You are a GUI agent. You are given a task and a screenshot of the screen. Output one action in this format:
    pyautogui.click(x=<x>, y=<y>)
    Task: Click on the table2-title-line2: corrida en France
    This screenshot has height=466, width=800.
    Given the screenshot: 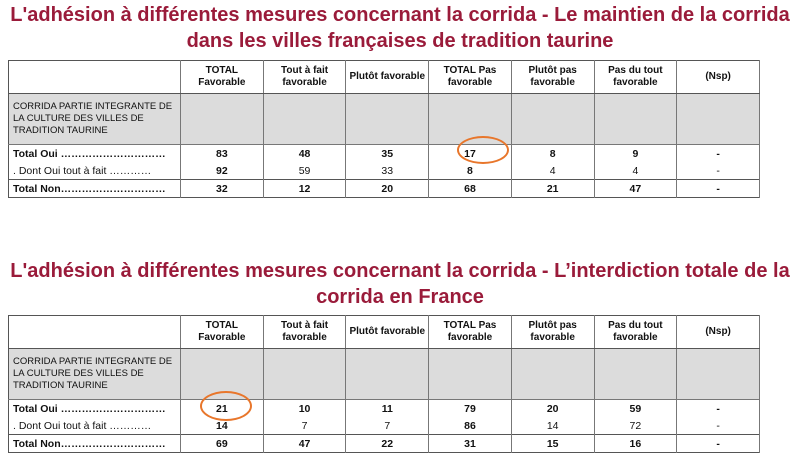 What is the action you would take?
    pyautogui.click(x=400, y=297)
    